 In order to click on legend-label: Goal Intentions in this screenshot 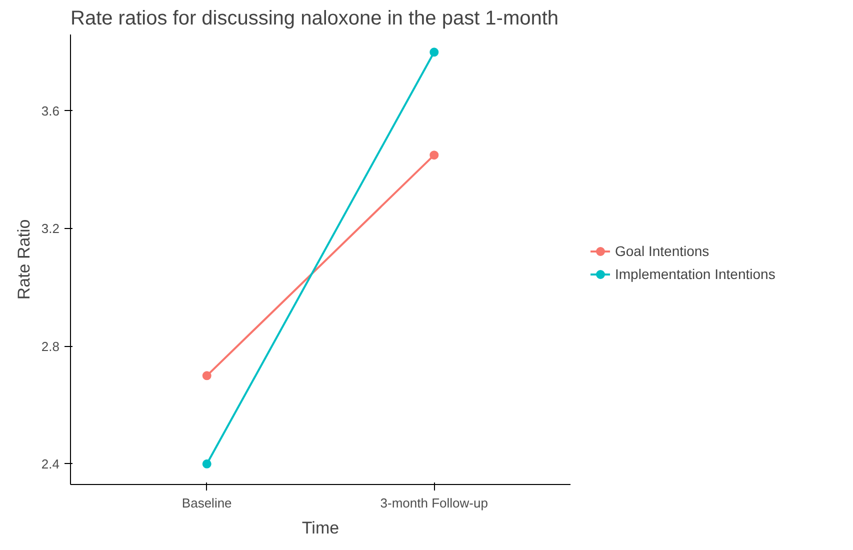, I will do `click(662, 251)`.